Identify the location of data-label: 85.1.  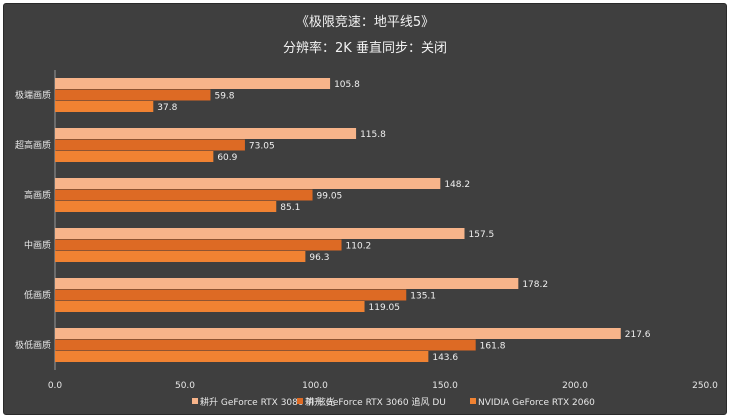
(290, 208).